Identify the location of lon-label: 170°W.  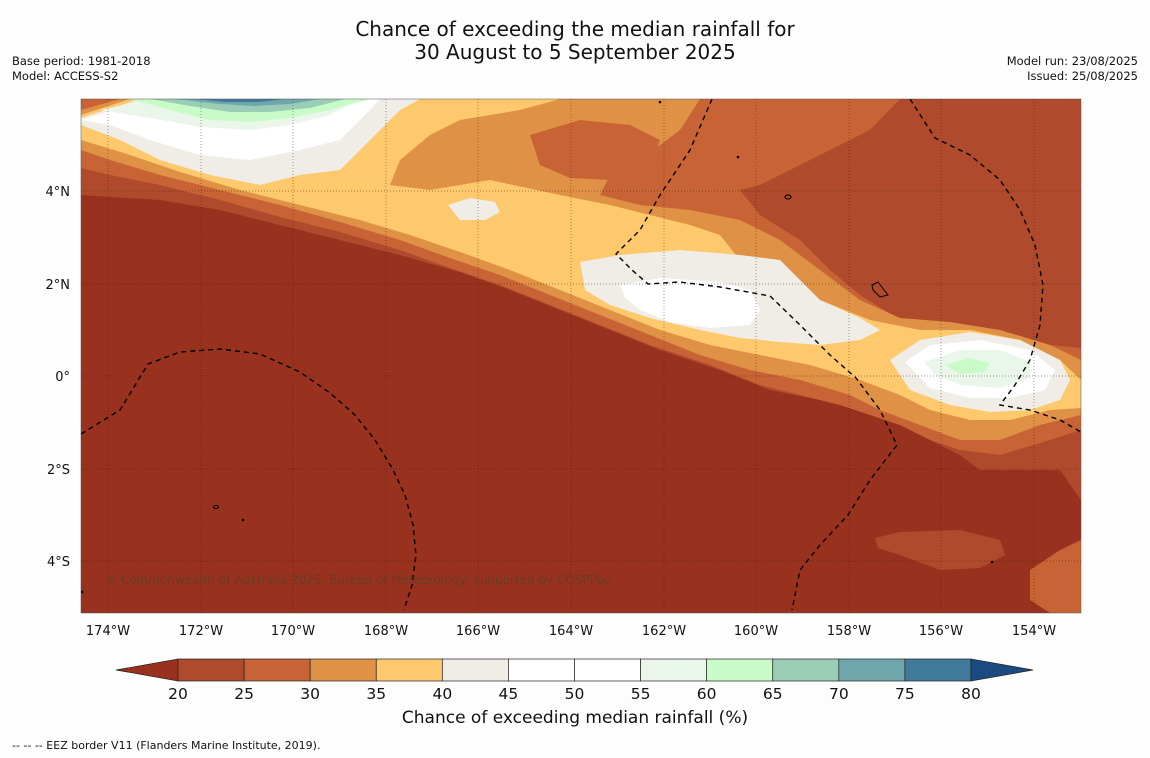
(293, 631).